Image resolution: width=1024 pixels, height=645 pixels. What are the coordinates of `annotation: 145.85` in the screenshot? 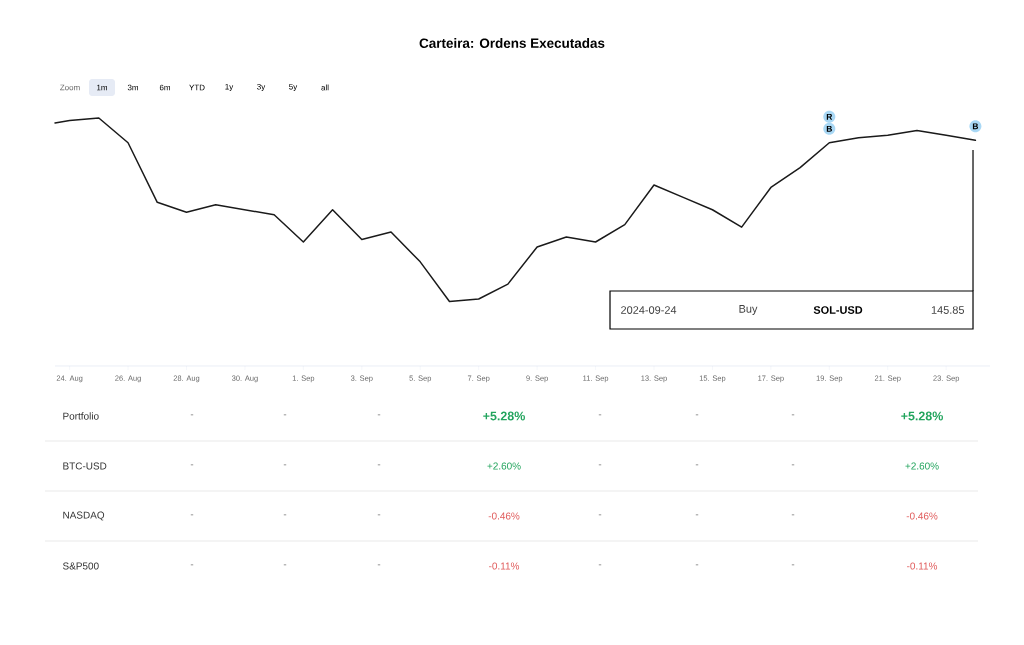 It's located at (948, 310).